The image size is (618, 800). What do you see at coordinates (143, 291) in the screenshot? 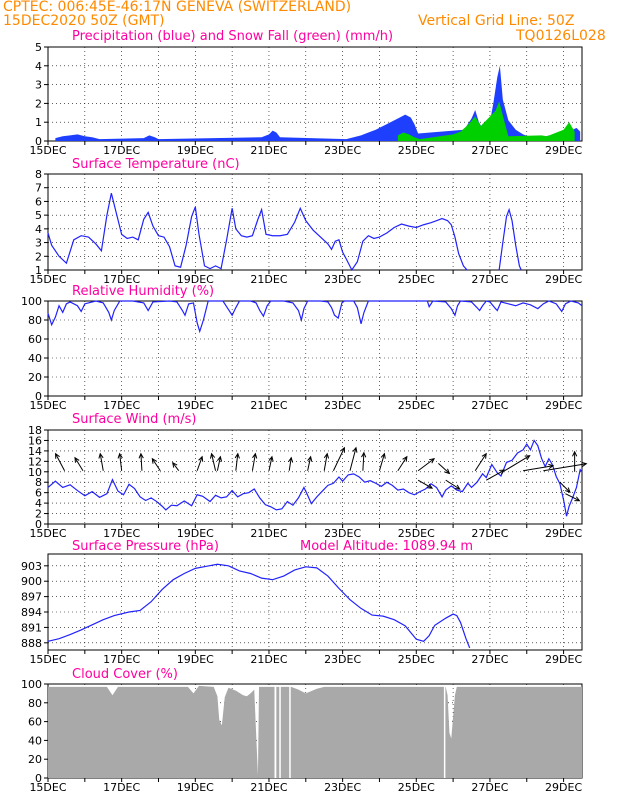
I see `panel-title: Relative Humidity (%)` at bounding box center [143, 291].